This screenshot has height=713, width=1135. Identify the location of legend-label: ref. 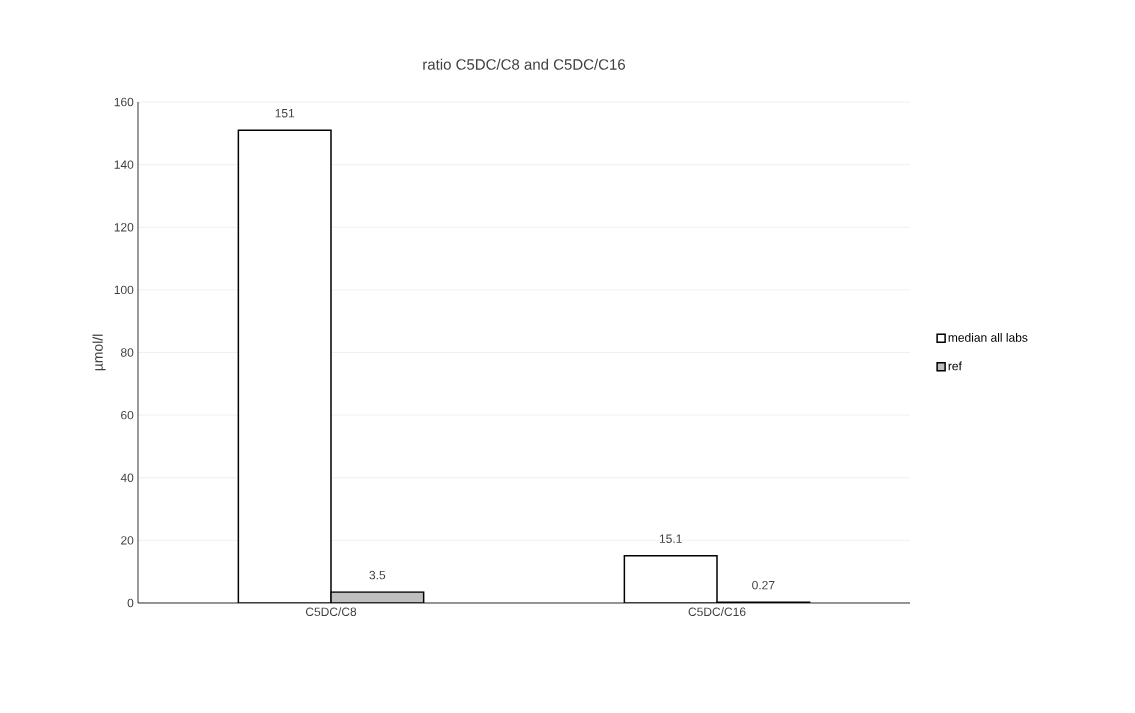
(955, 366).